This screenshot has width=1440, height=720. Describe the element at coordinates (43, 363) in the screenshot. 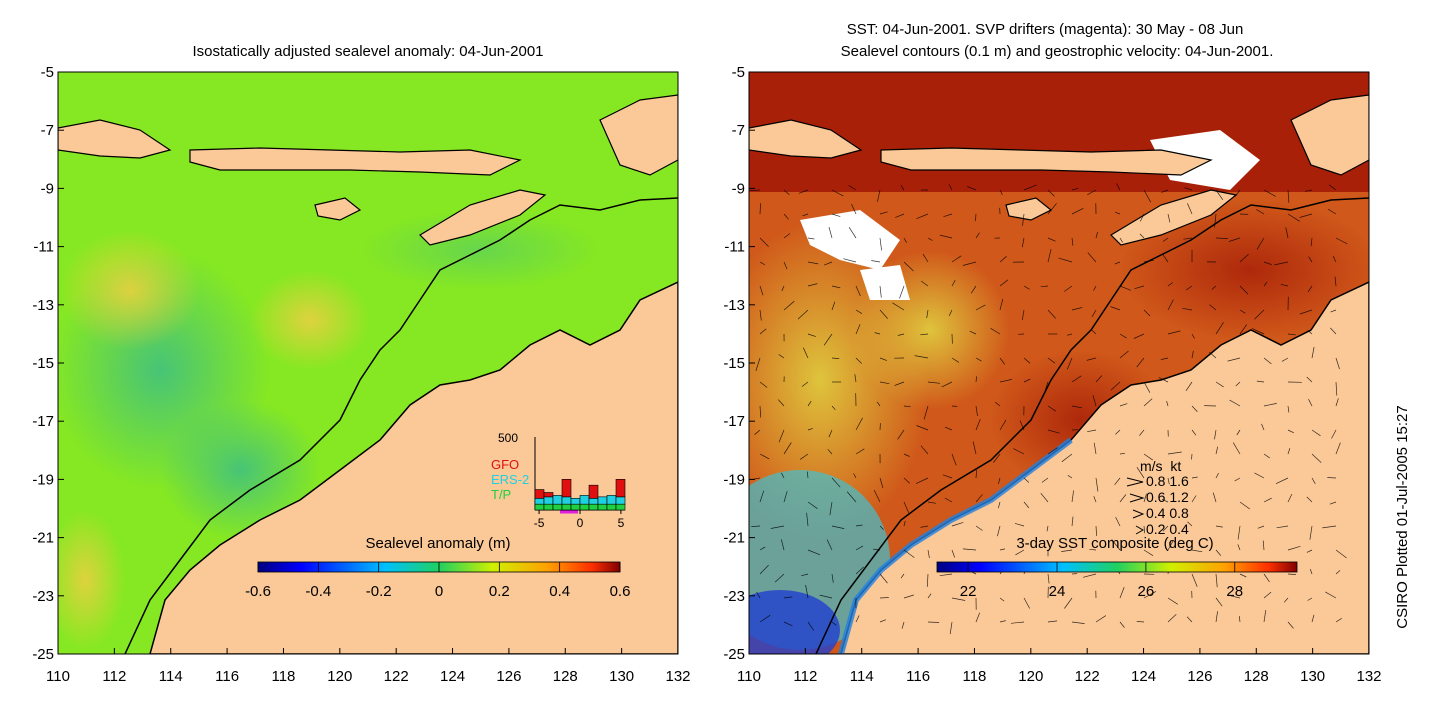

I see `y-tick-label: -15` at that location.